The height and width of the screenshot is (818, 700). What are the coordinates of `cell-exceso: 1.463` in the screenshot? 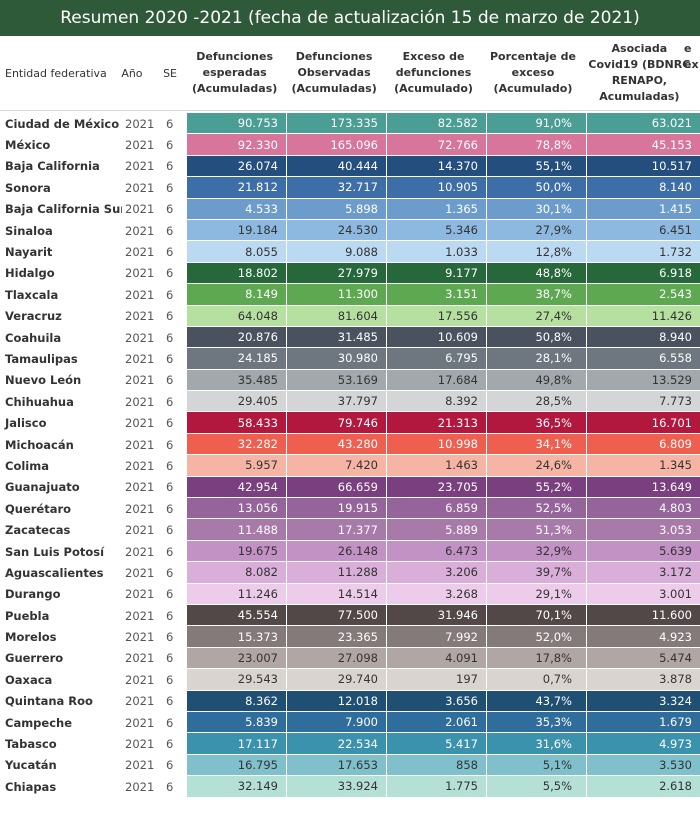 It's located at (436, 466).